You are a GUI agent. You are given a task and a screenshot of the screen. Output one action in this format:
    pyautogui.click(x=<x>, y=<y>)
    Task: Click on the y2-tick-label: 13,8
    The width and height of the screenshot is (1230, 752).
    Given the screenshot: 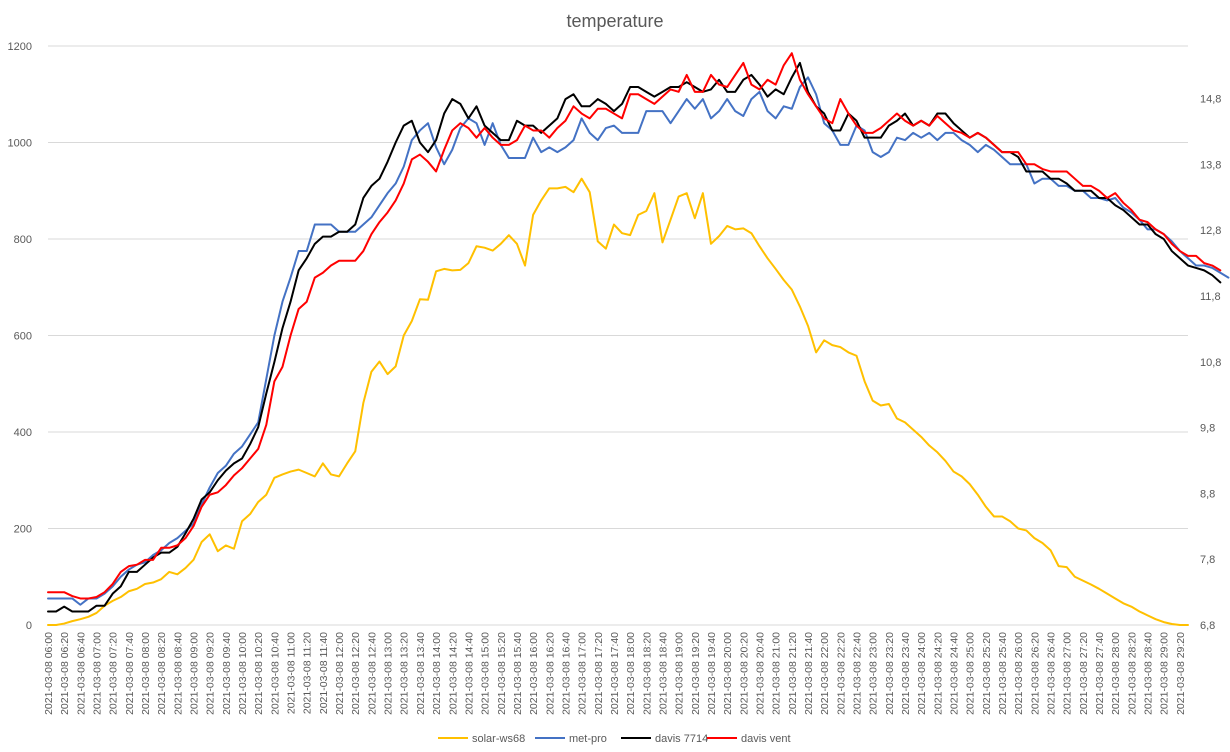 What is the action you would take?
    pyautogui.click(x=1210, y=165)
    